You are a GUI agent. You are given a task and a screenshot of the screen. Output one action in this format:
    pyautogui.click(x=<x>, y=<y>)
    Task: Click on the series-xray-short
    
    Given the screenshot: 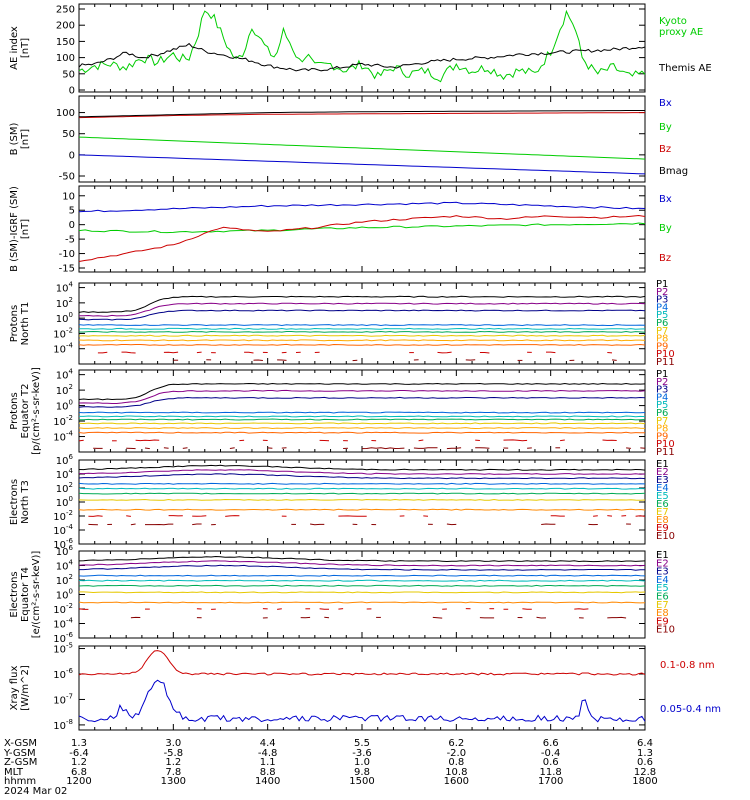 What is the action you would take?
    pyautogui.click(x=362, y=701)
    